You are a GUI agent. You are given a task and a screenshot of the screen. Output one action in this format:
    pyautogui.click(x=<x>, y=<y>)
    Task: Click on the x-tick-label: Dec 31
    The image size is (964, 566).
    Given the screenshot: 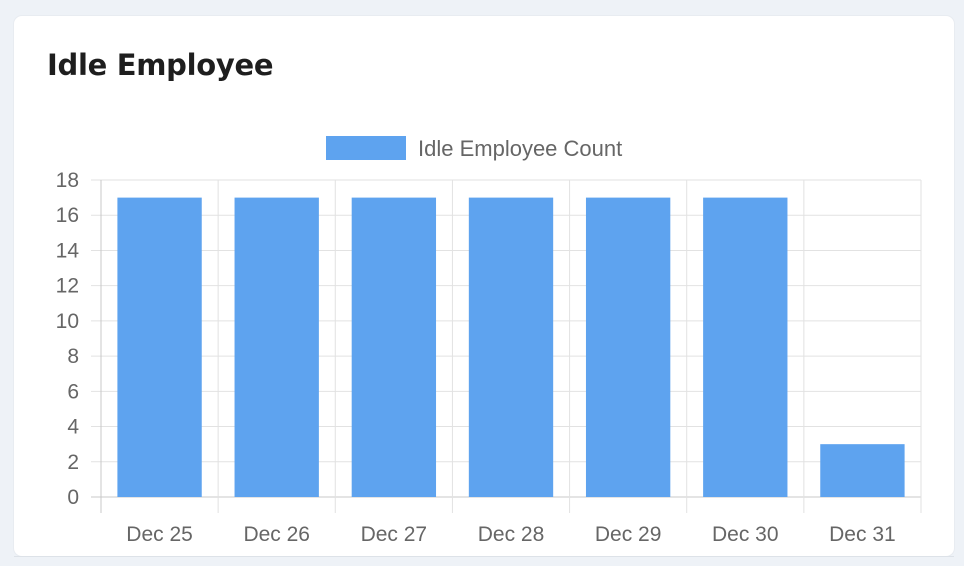 What is the action you would take?
    pyautogui.click(x=862, y=534)
    